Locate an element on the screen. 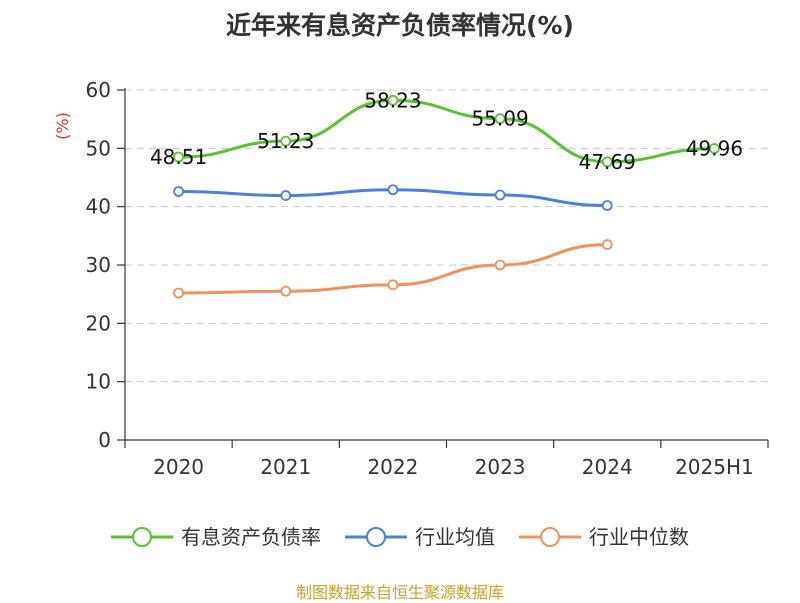 This screenshot has height=603, width=800. y-tick-label: 60 is located at coordinates (98, 90).